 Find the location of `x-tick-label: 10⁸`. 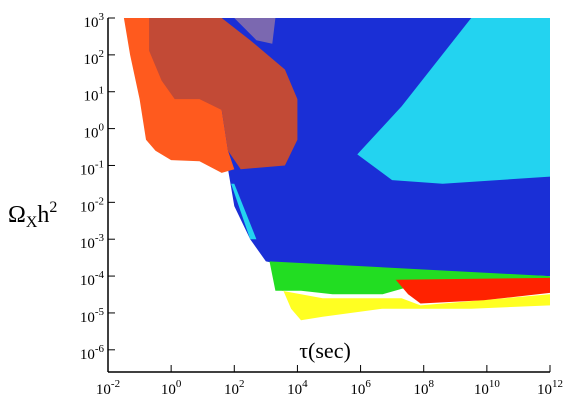

x-tick-label: 10⁸ is located at coordinates (423, 388).